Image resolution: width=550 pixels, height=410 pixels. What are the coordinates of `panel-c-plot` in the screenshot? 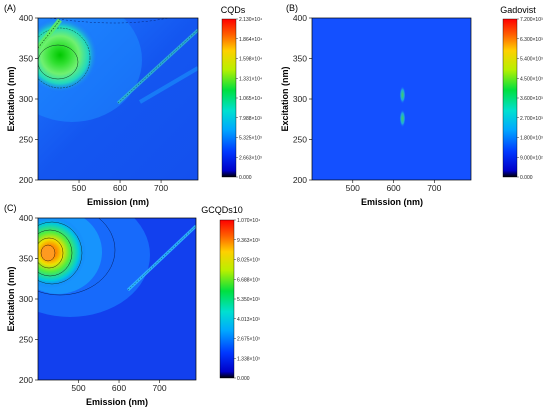 It's located at (117, 299).